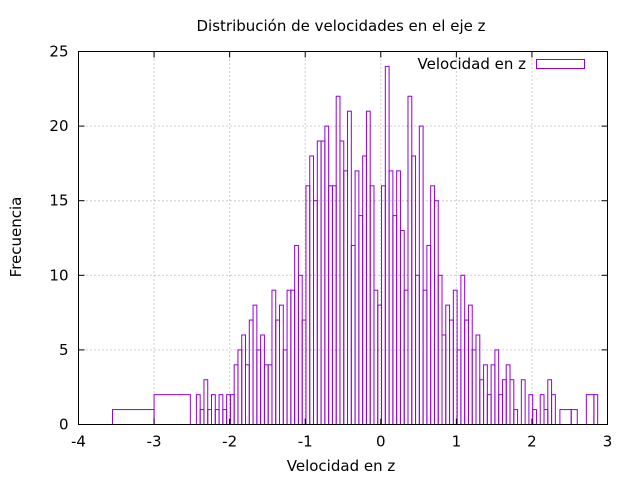 This screenshot has height=480, width=640. I want to click on y-tick-label: 15, so click(58, 201).